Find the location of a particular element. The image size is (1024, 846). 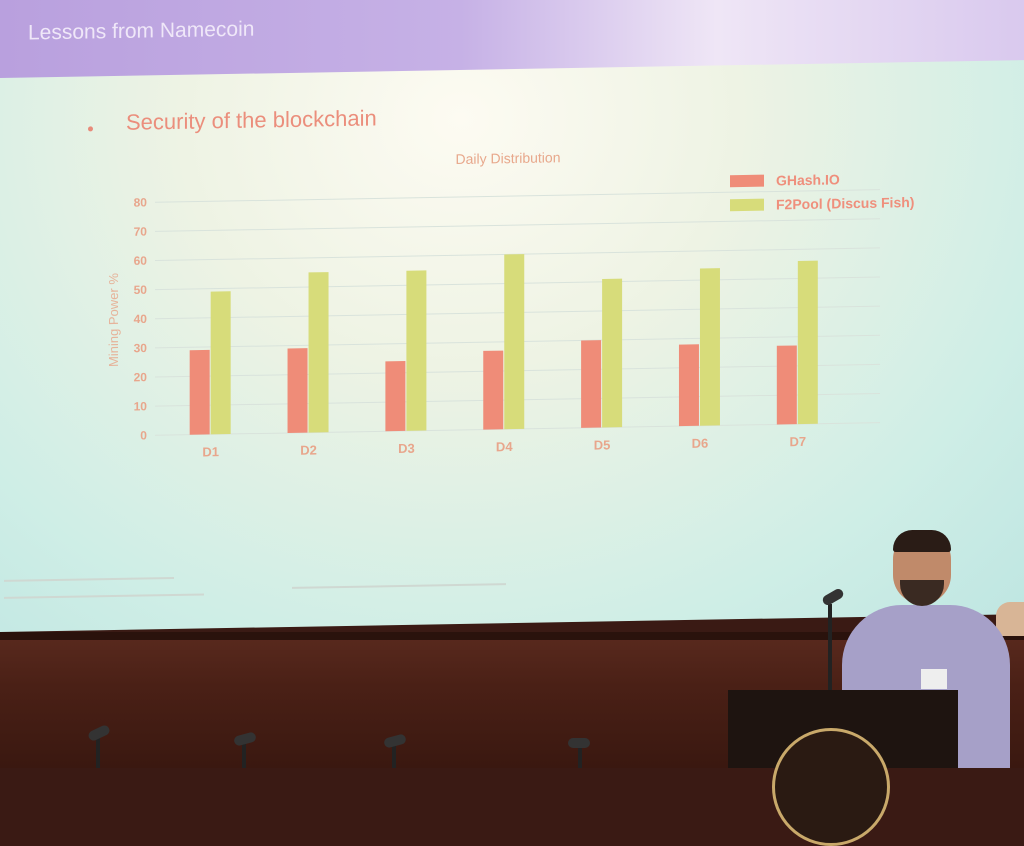

y-tick-label: 60 is located at coordinates (141, 261).